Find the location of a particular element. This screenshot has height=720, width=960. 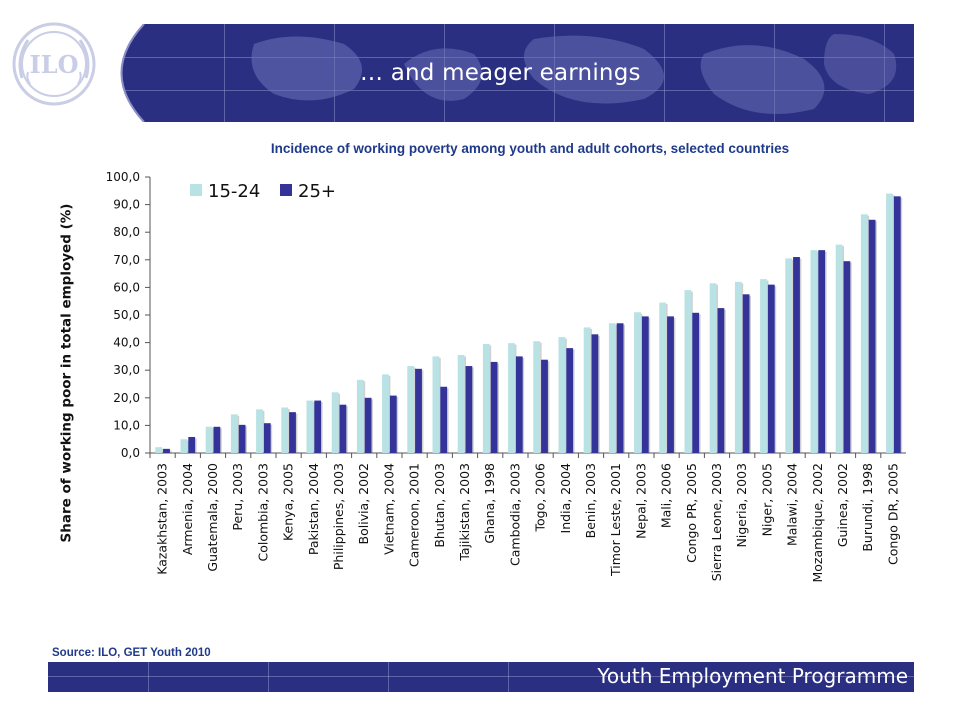

world-map-decoration is located at coordinates (574, 74).